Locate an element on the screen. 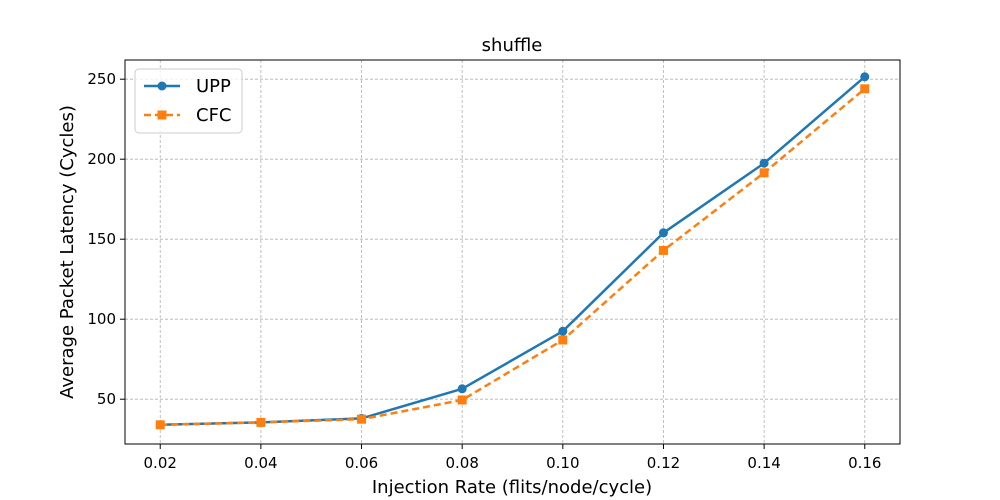 Image resolution: width=1000 pixels, height=500 pixels. x-tick-label: 0.06 is located at coordinates (361, 463).